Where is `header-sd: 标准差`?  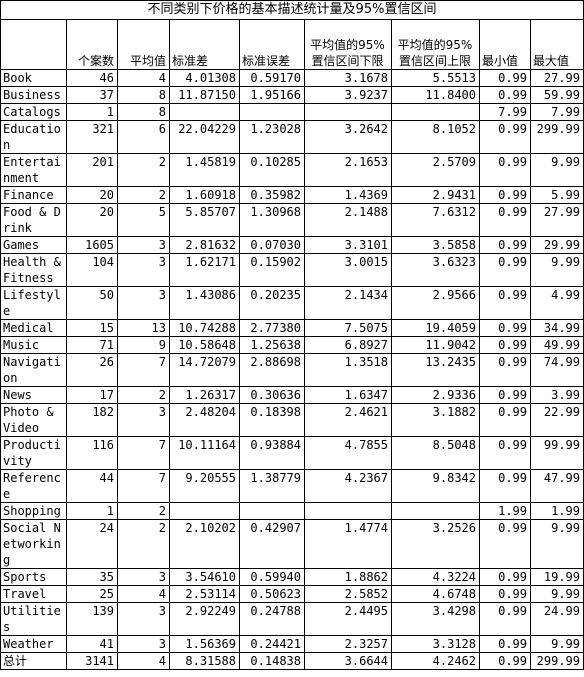
header-sd: 标准差 is located at coordinates (204, 44).